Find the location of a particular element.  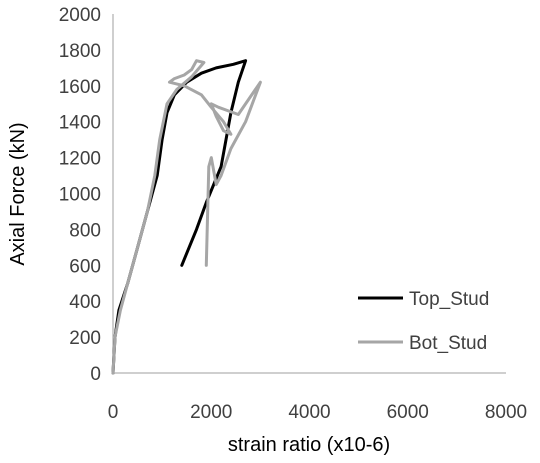

y-tick-label: 1800 is located at coordinates (80, 51).